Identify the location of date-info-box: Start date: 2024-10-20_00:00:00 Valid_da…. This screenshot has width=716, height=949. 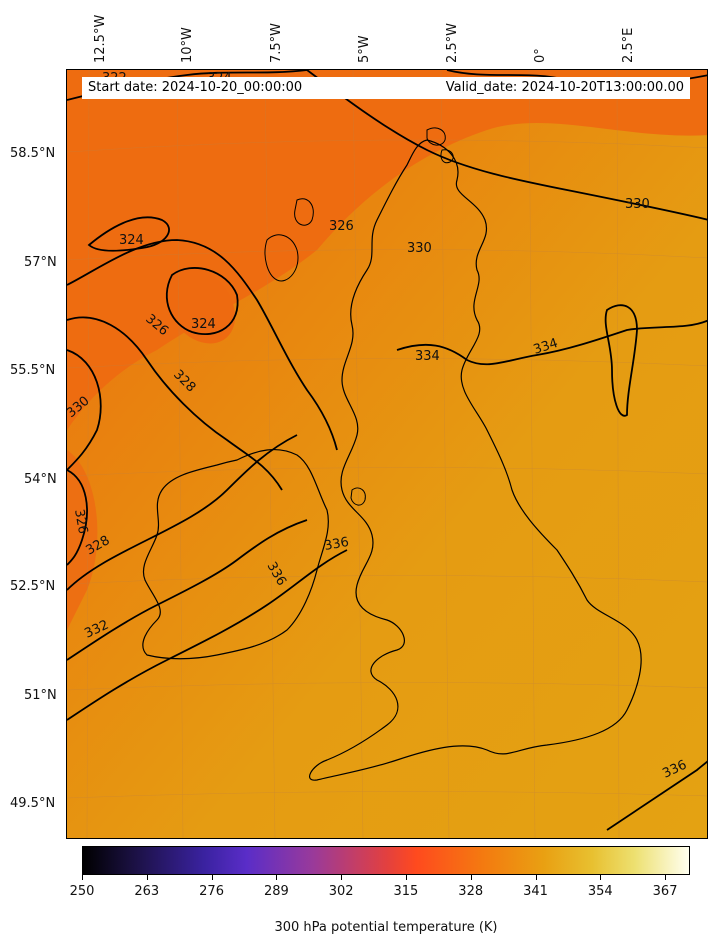
(386, 88).